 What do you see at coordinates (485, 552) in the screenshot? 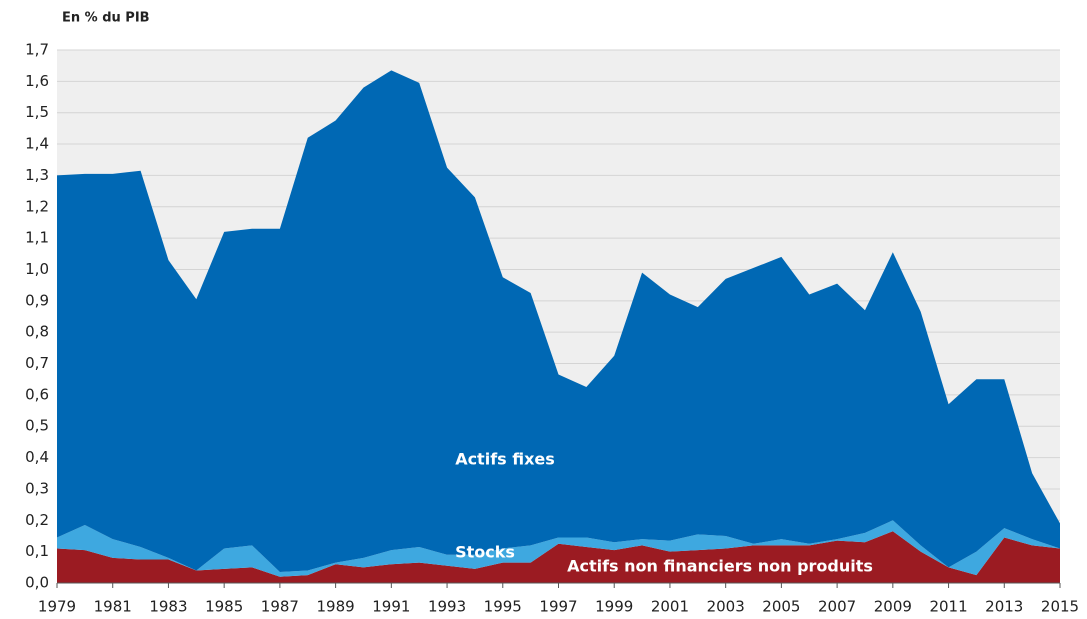
I see `area-label: Stocks` at bounding box center [485, 552].